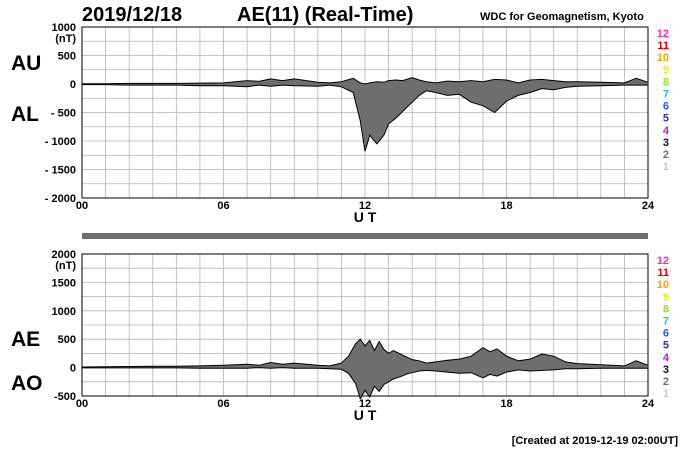 The width and height of the screenshot is (700, 450). Describe the element at coordinates (26, 339) in the screenshot. I see `ae-label: AE` at that location.